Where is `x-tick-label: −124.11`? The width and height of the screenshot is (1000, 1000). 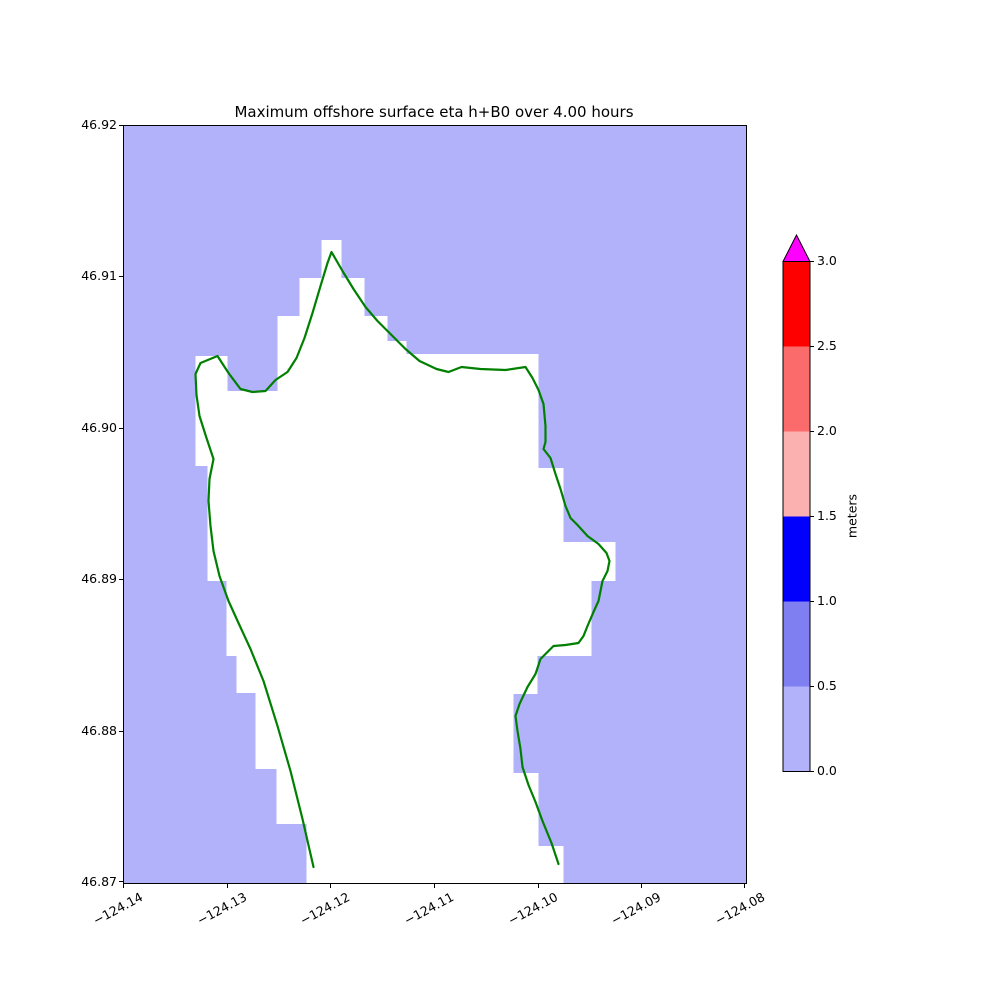
x-tick-label: −124.11 is located at coordinates (429, 908).